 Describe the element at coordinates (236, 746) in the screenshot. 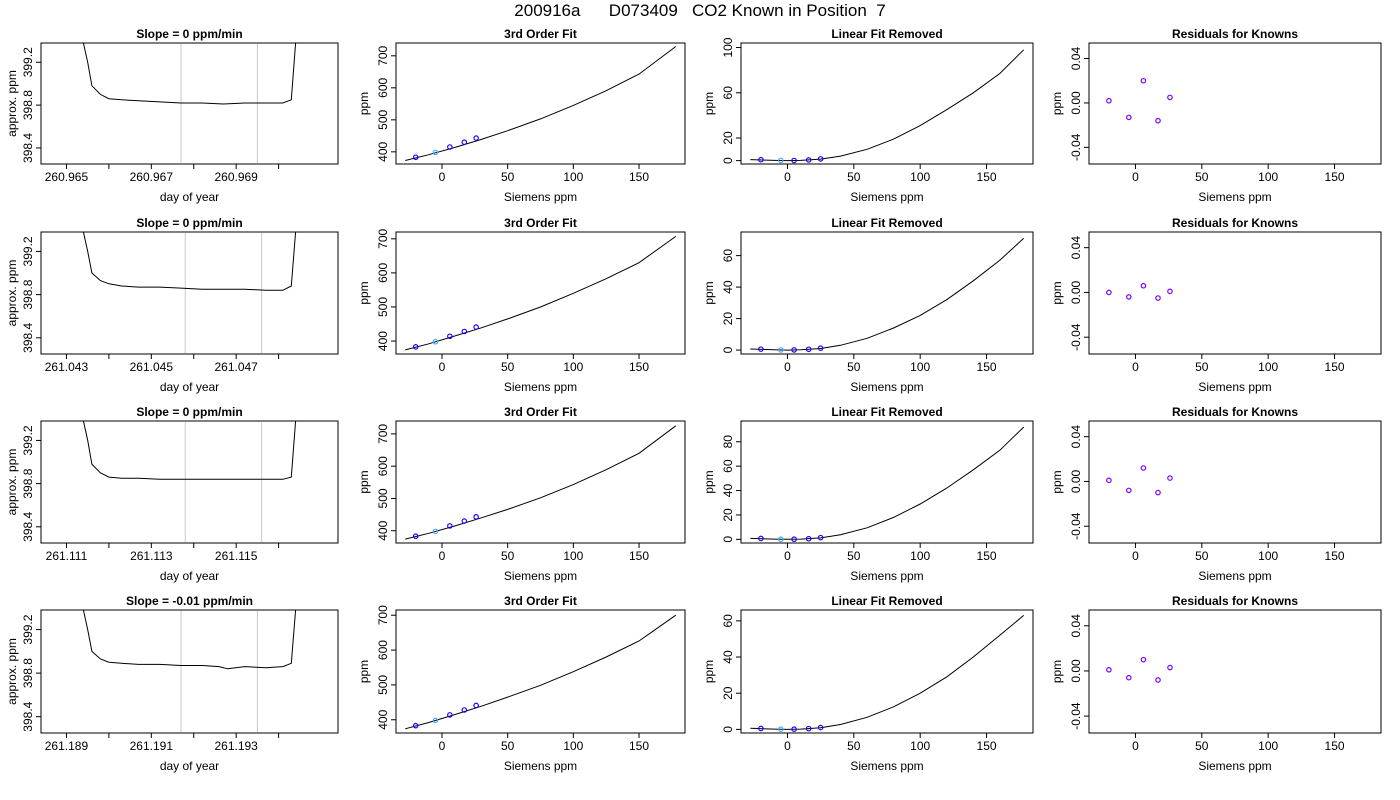

I see `x-tick-label: 261.193` at that location.